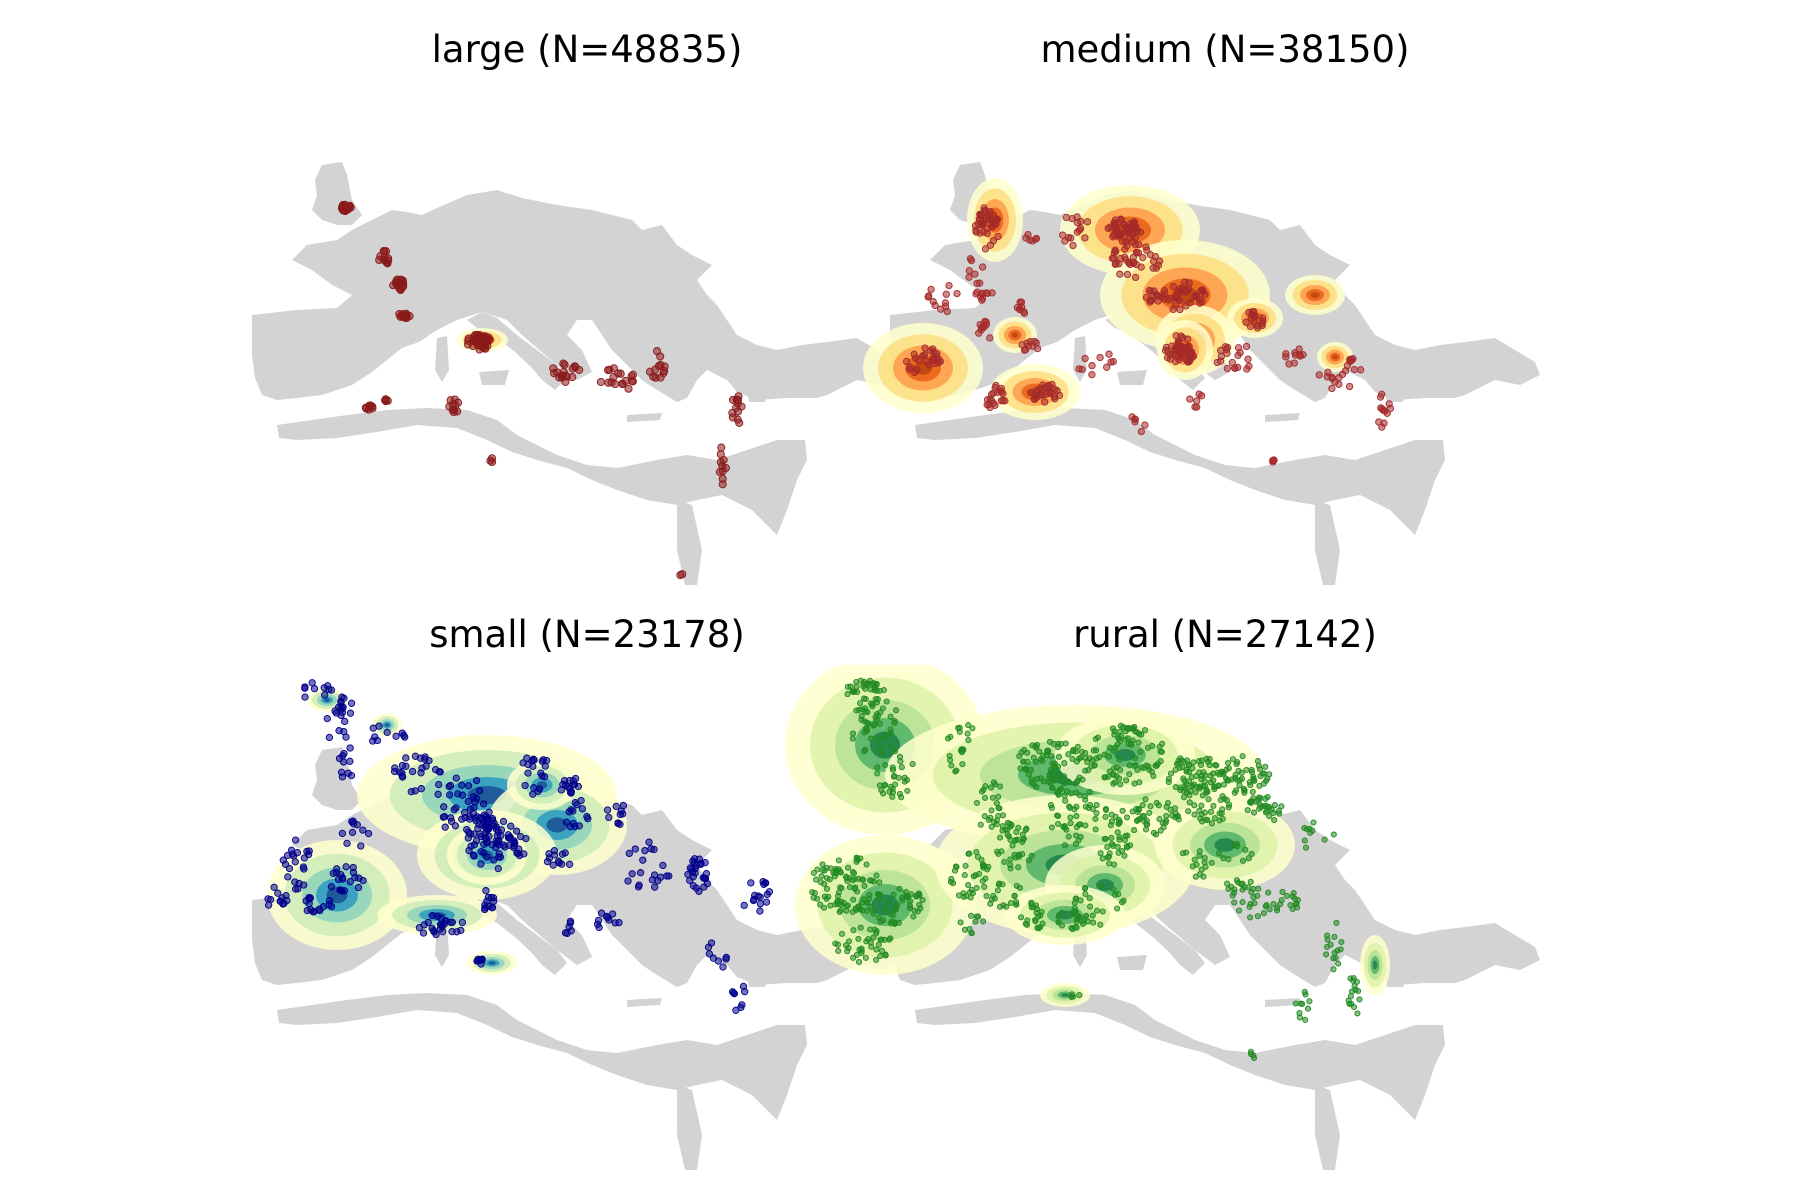  I want to click on density-contour, so click(1065, 995).